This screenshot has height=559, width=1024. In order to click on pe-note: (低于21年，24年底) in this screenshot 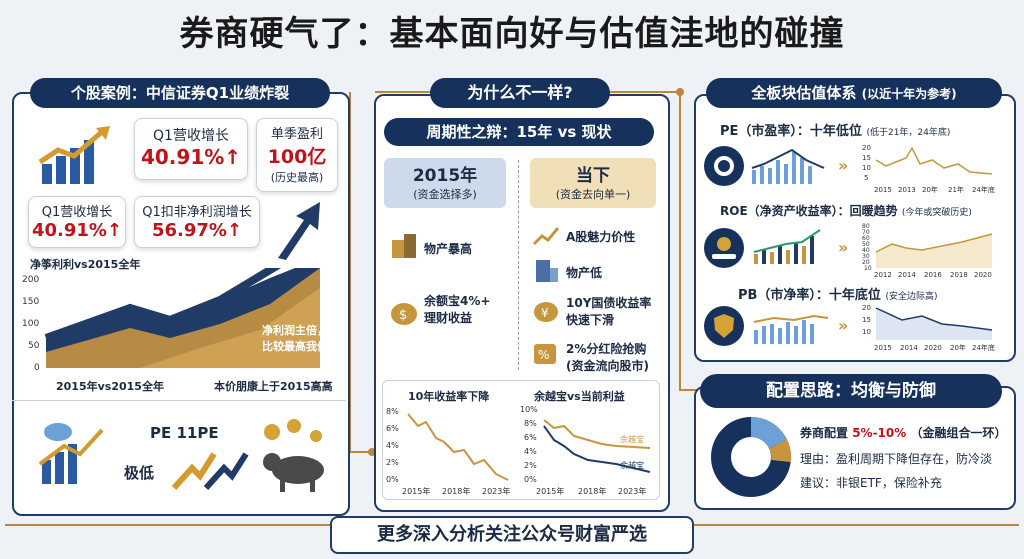, I will do `click(908, 133)`.